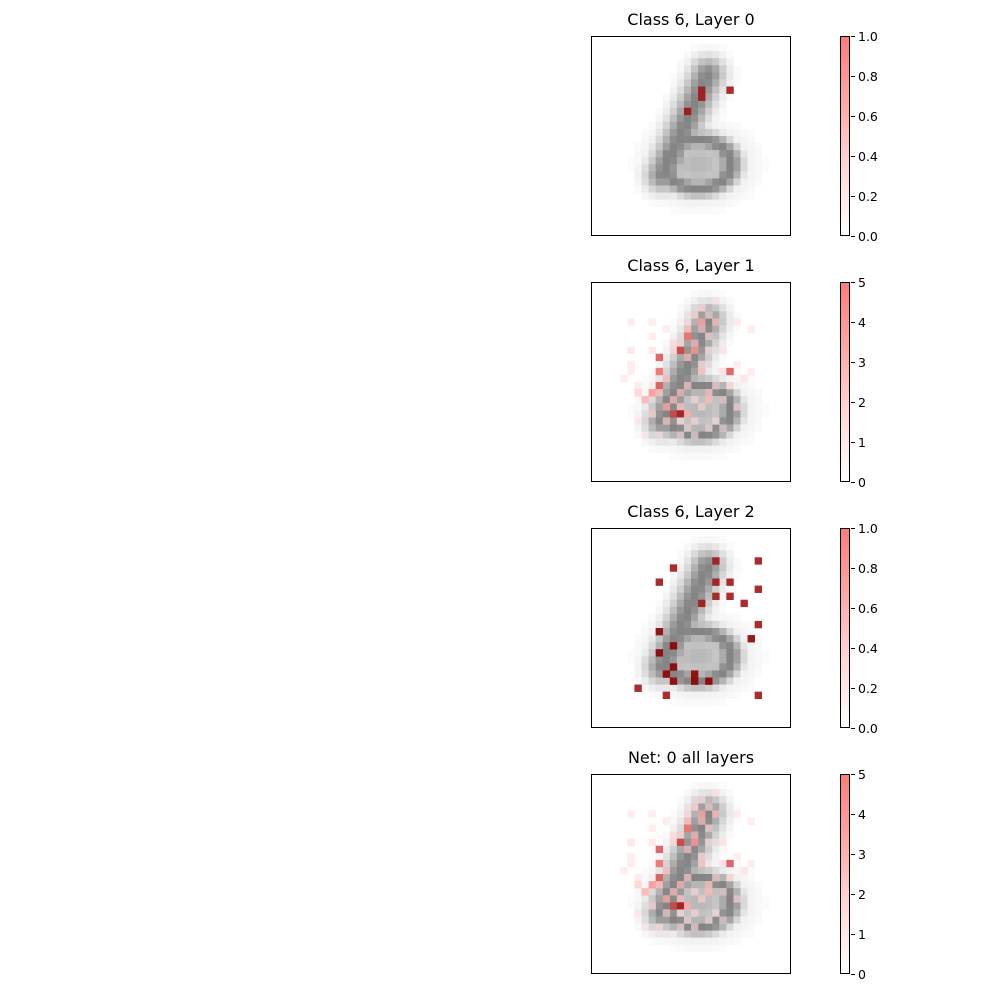 Image resolution: width=1000 pixels, height=1000 pixels. Describe the element at coordinates (868, 116) in the screenshot. I see `colorbar-tick-label: 0.6` at that location.